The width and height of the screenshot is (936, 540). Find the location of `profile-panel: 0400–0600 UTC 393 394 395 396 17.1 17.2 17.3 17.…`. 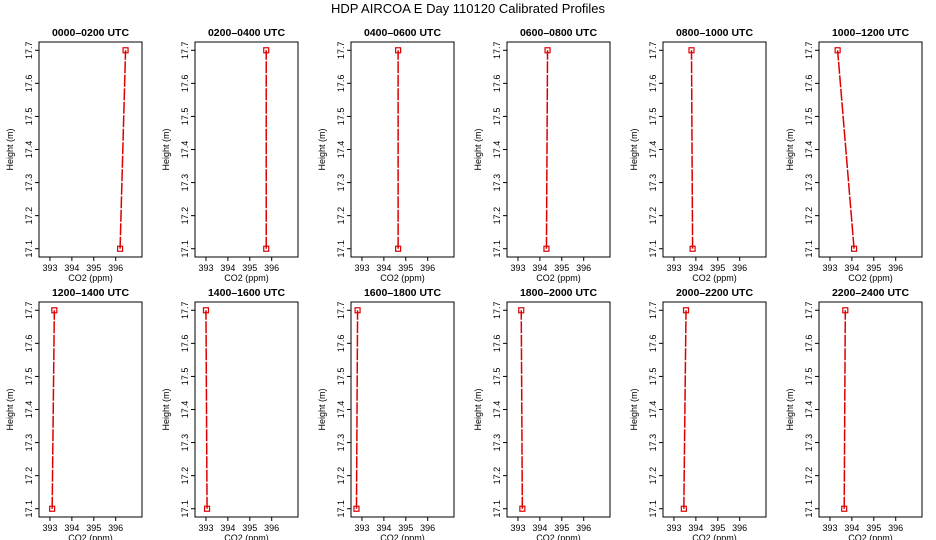

profile-panel: 0400–0600 UTC 393 394 395 396 17.1 17.2 17.3 17.… is located at coordinates (386, 155).